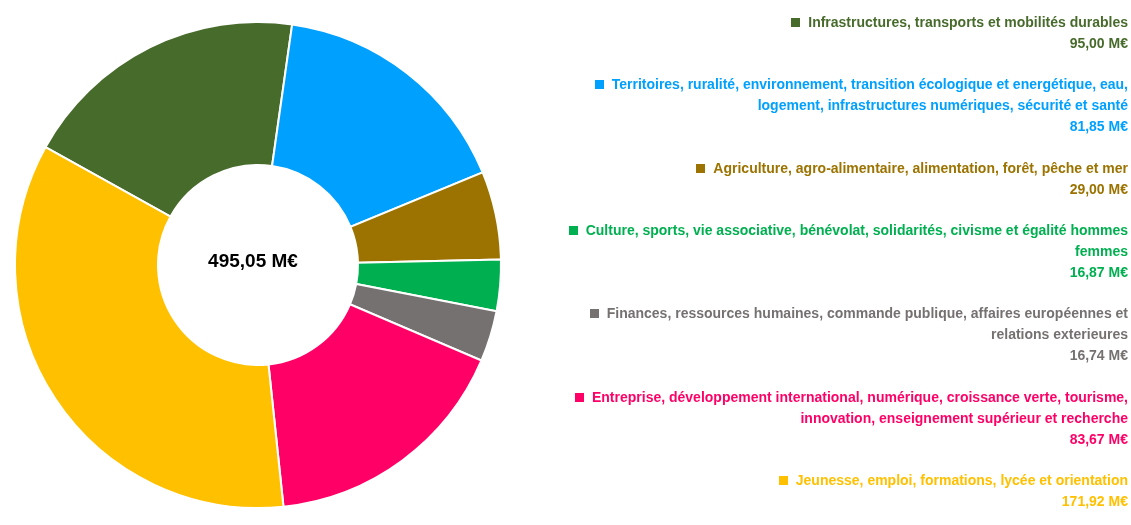 The width and height of the screenshot is (1131, 525). Describe the element at coordinates (253, 260) in the screenshot. I see `text: 495,05 M€` at that location.